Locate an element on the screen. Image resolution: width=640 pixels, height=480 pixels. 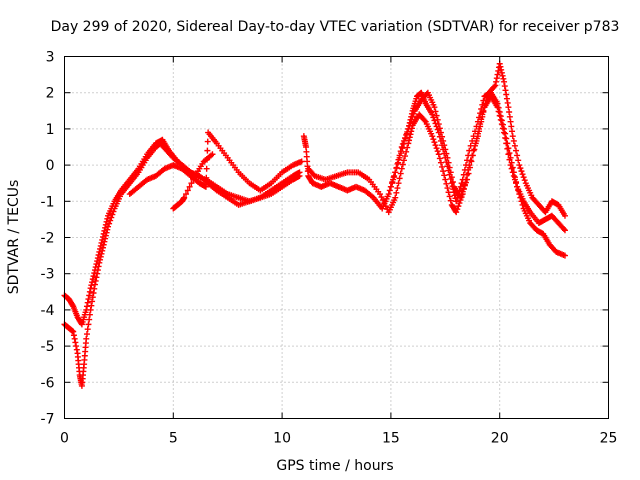
series-track-c is located at coordinates (215, 163).